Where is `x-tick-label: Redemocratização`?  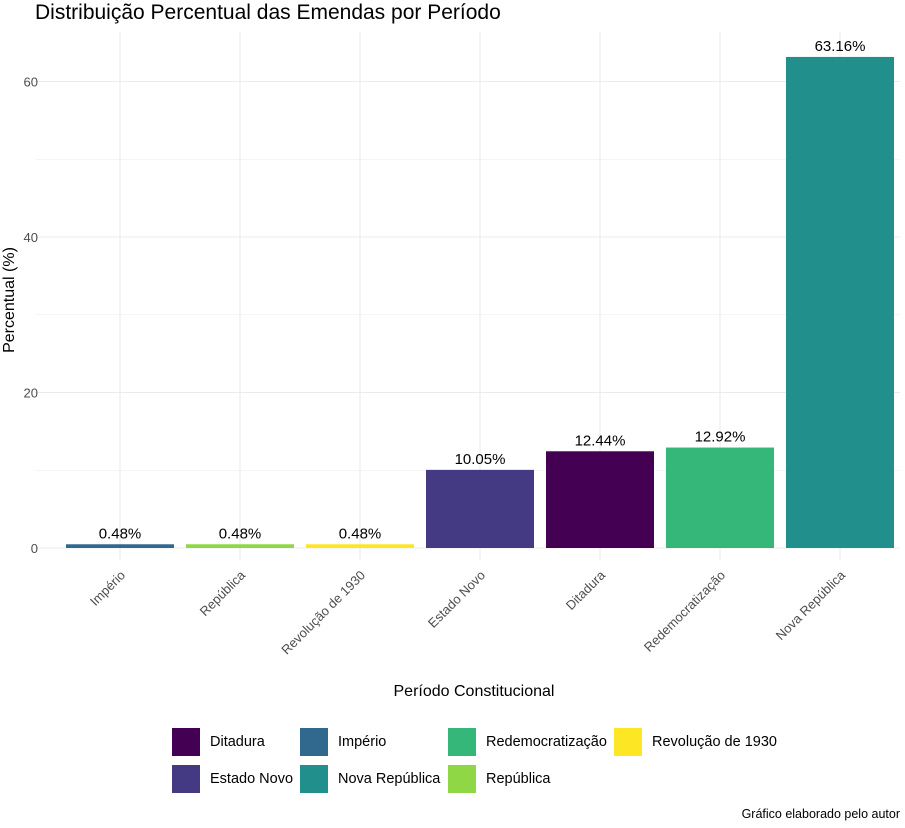
x-tick-label: Redemocratização is located at coordinates (684, 611).